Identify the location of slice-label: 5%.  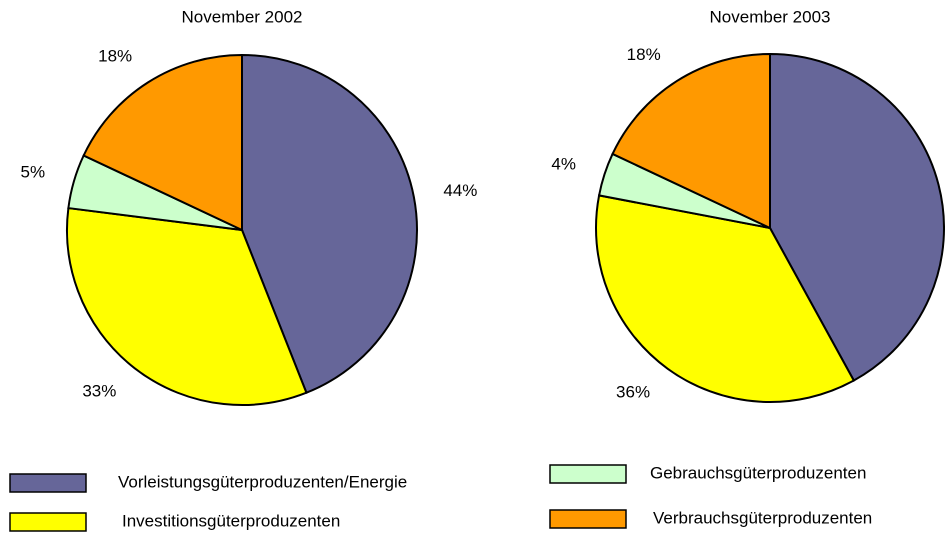
(33, 171).